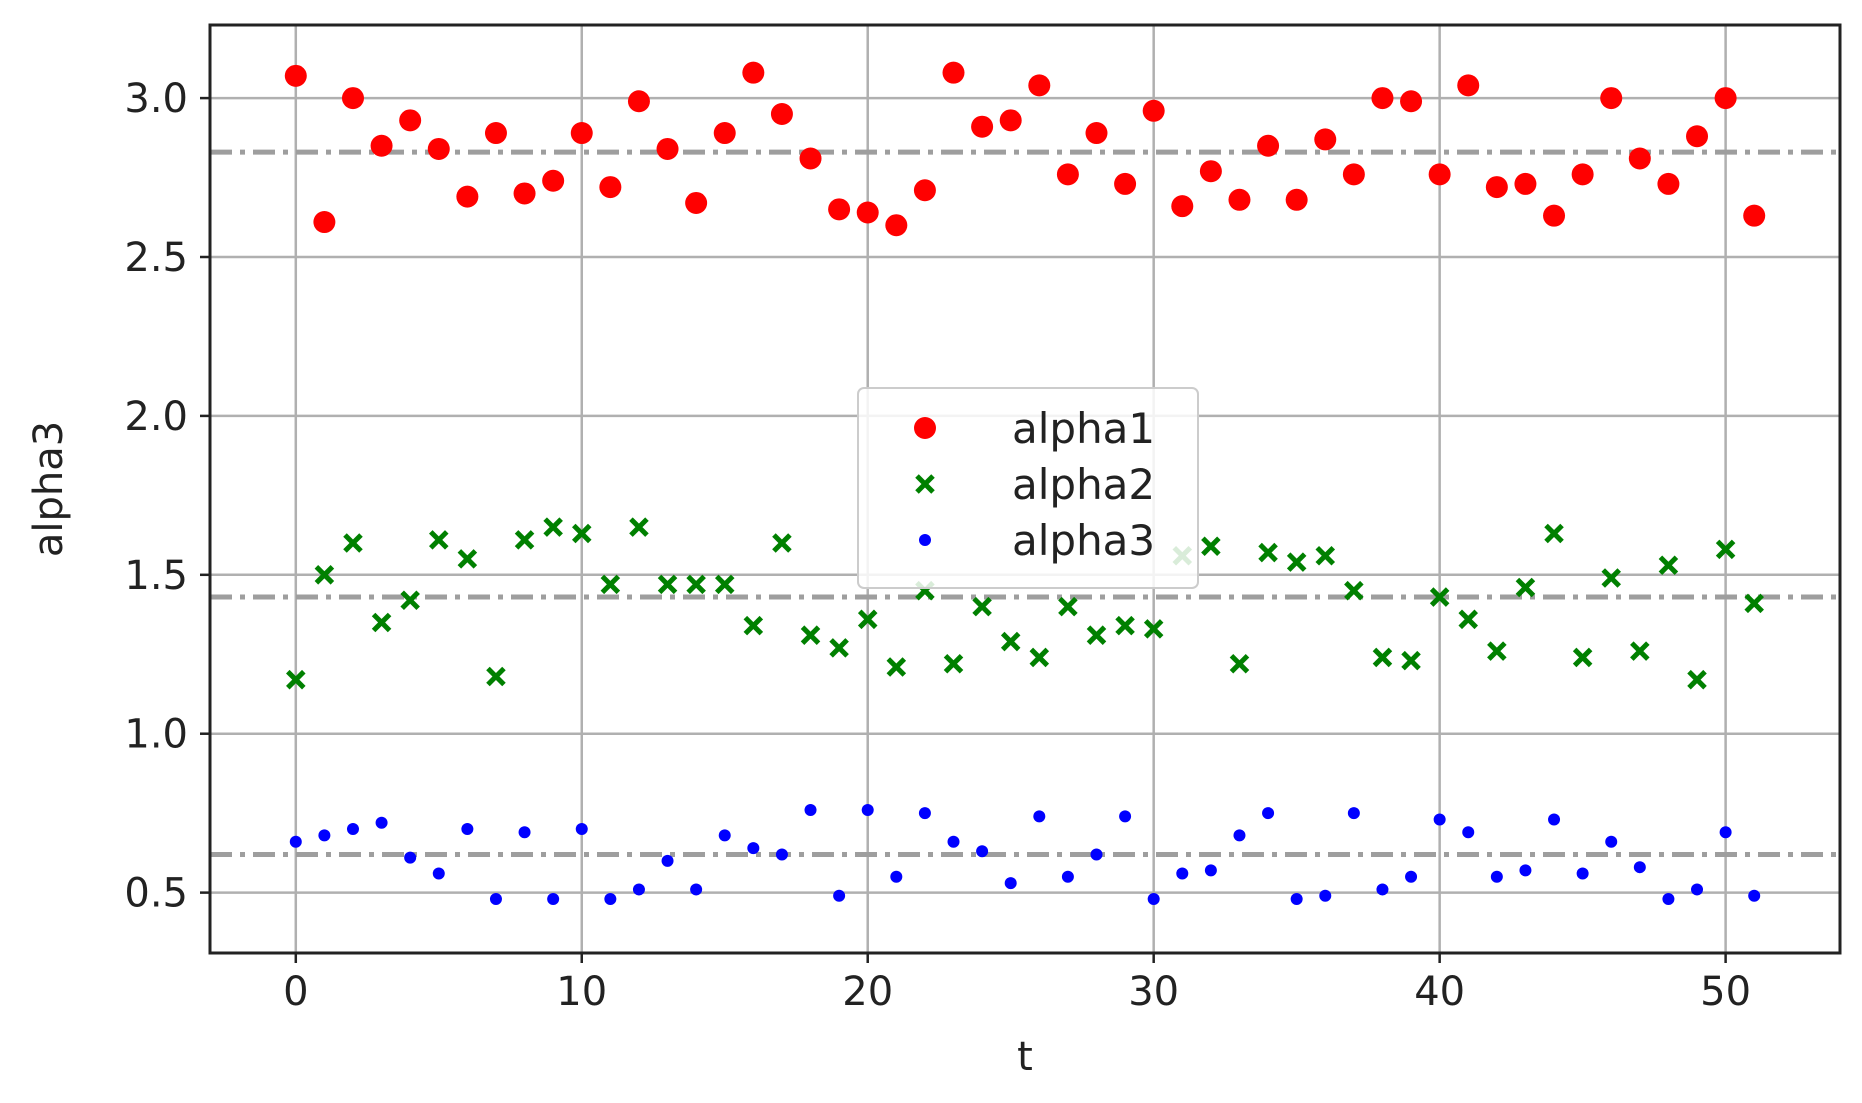  Describe the element at coordinates (1083, 428) in the screenshot. I see `legend-label-alpha1: alpha1` at that location.